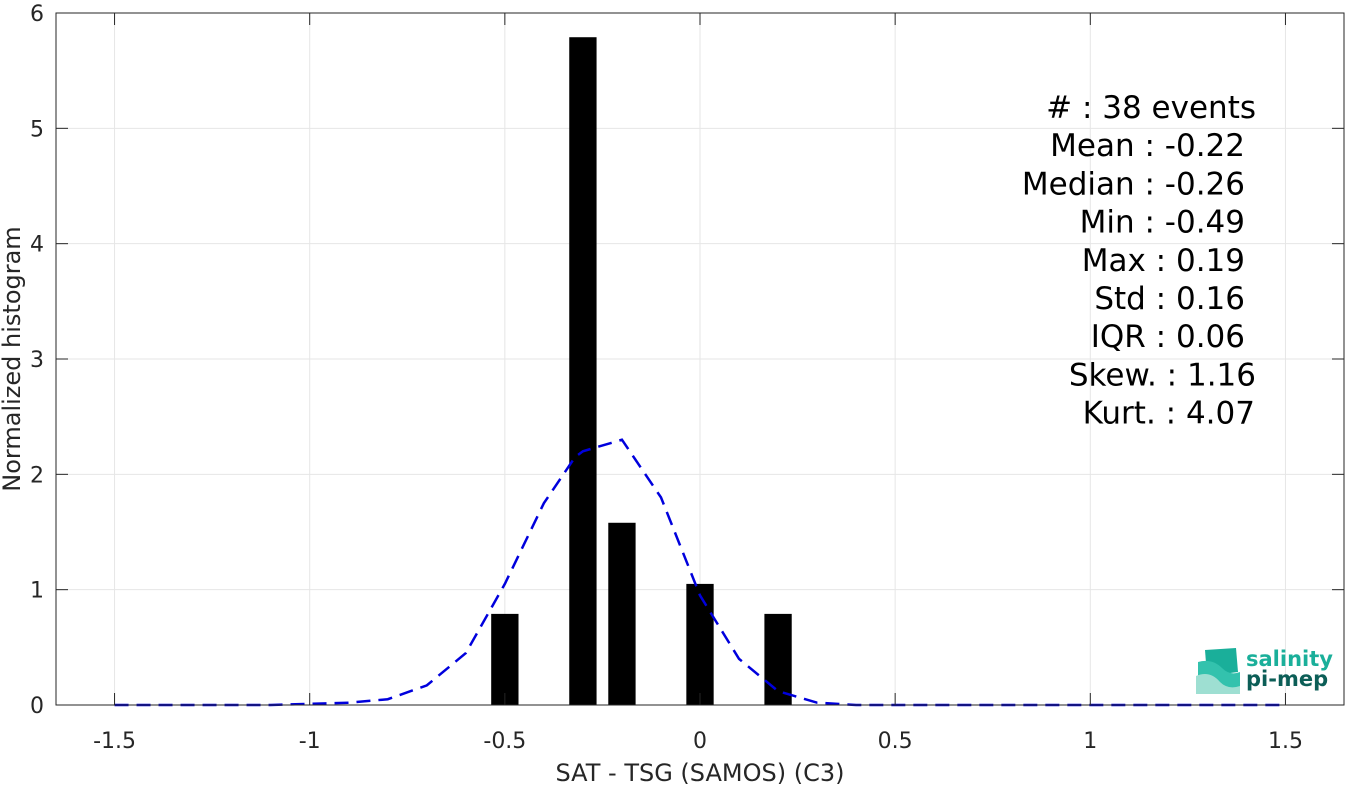 The height and width of the screenshot is (785, 1345). What do you see at coordinates (1169, 299) in the screenshot?
I see `stat-line-5: Std : 0.16` at bounding box center [1169, 299].